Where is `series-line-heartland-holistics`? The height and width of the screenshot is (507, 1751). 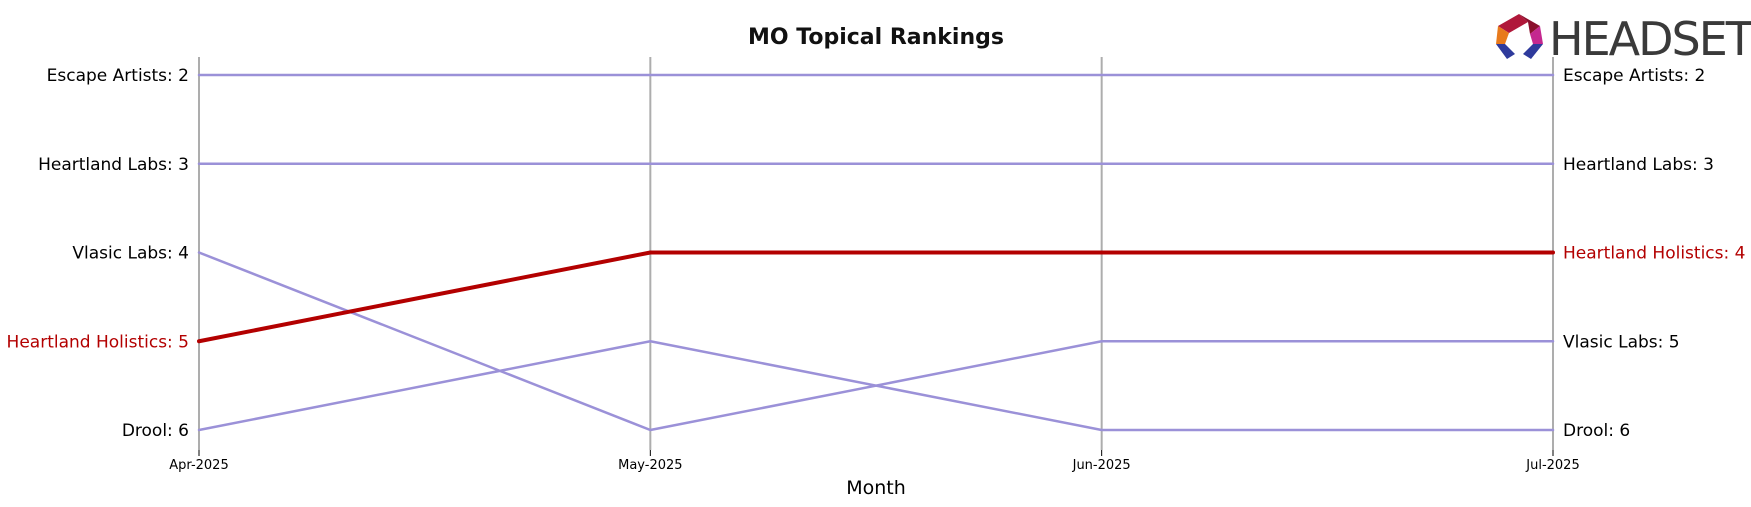 series-line-heartland-holistics is located at coordinates (876, 297).